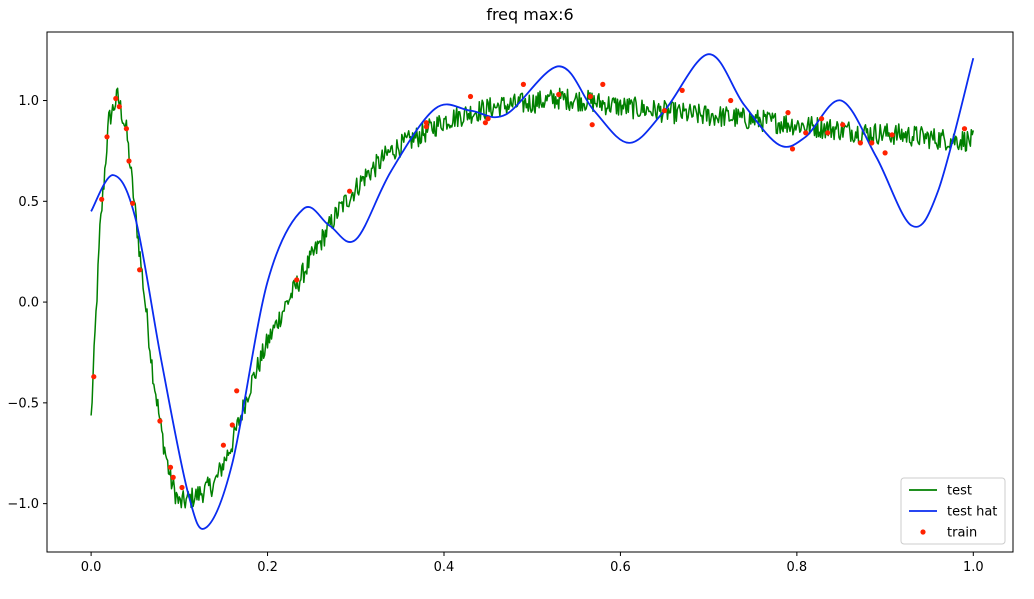 This screenshot has width=1034, height=599. I want to click on legend: test test hat train, so click(953, 511).